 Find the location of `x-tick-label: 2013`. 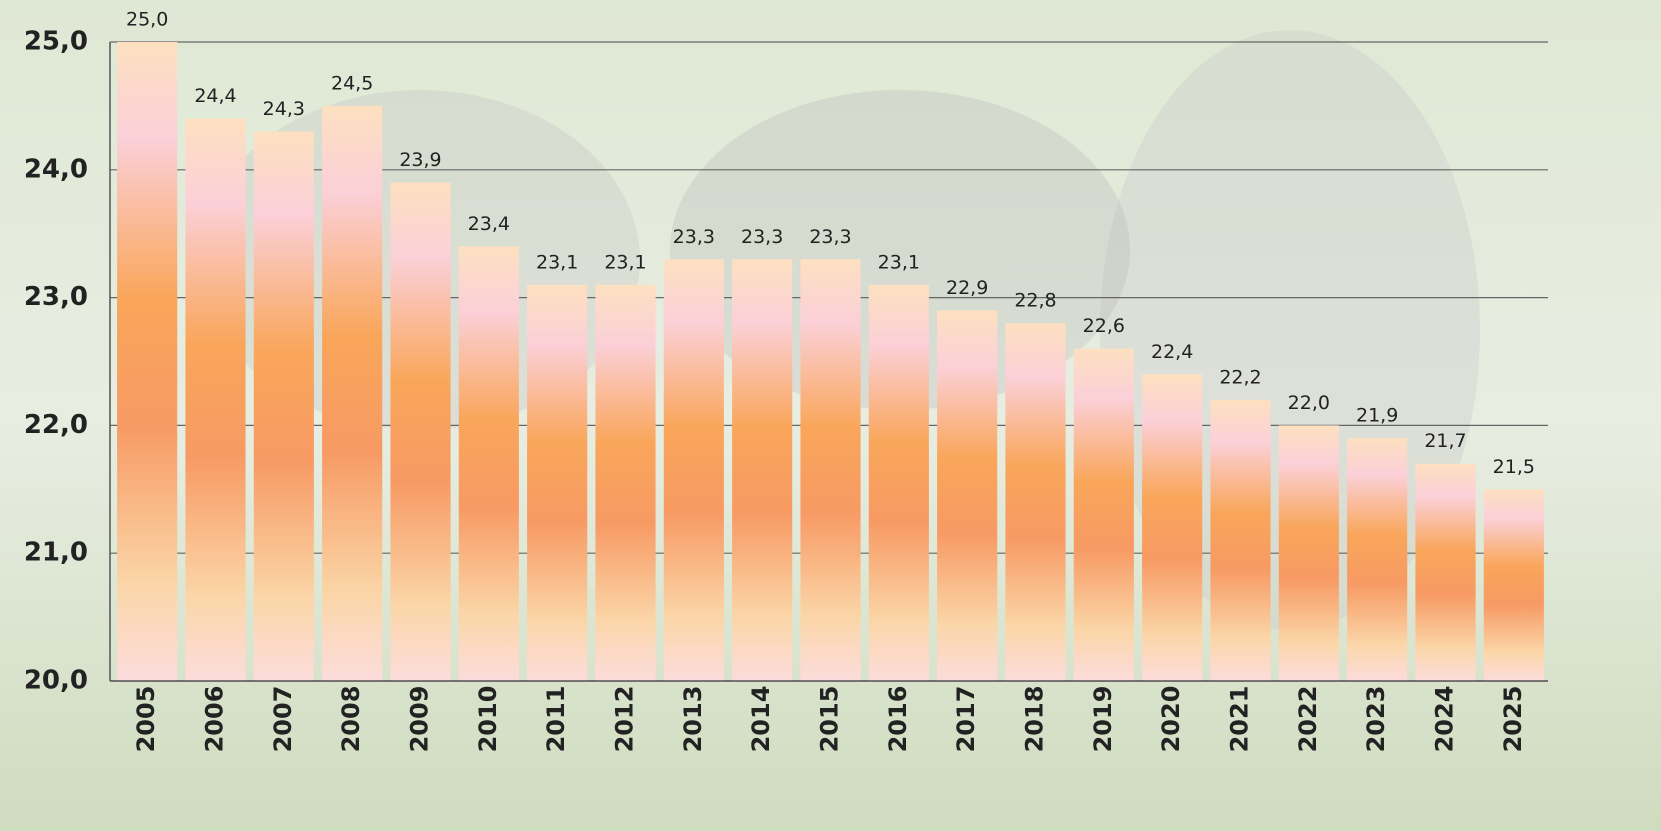

x-tick-label: 2013 is located at coordinates (693, 719).